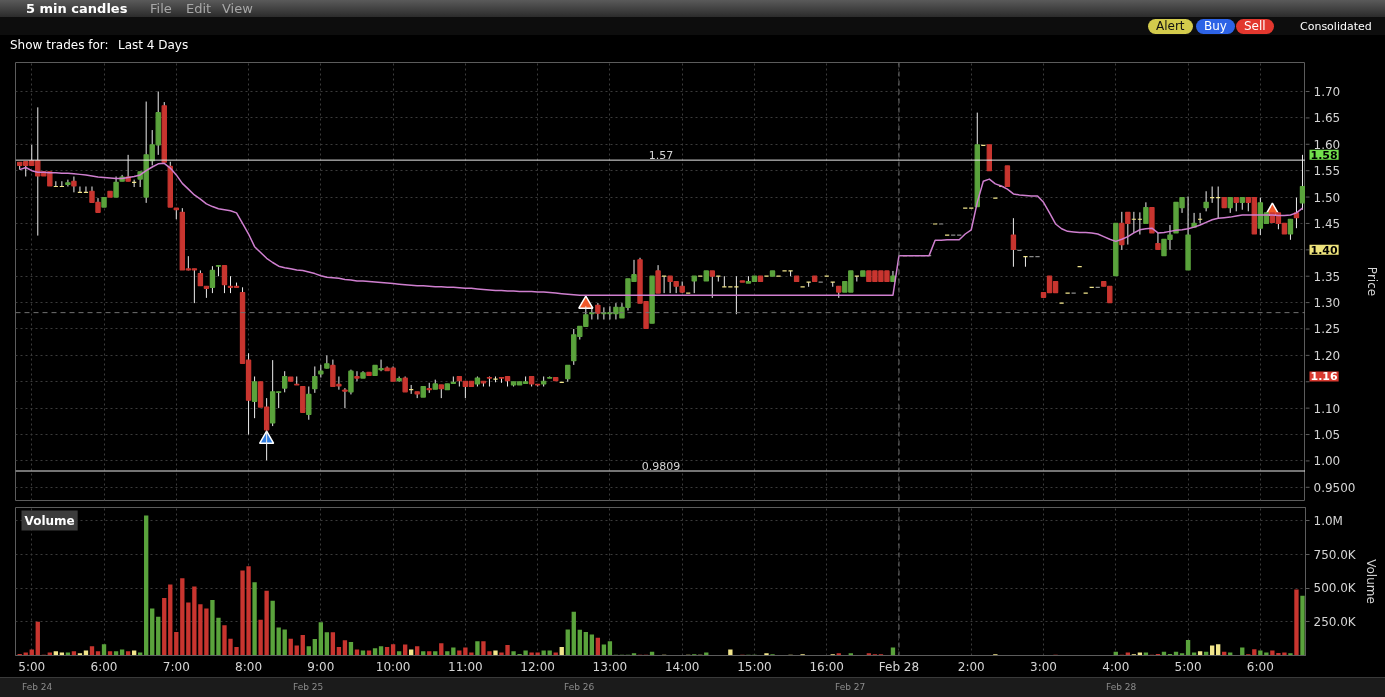 The image size is (1385, 697). Describe the element at coordinates (1327, 329) in the screenshot. I see `y-tick-label: 1.25` at that location.